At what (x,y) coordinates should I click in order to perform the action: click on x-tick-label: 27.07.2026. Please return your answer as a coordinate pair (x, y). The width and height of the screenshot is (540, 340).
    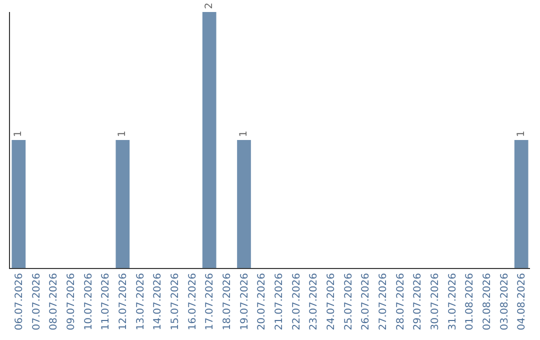
    Looking at the image, I should click on (383, 301).